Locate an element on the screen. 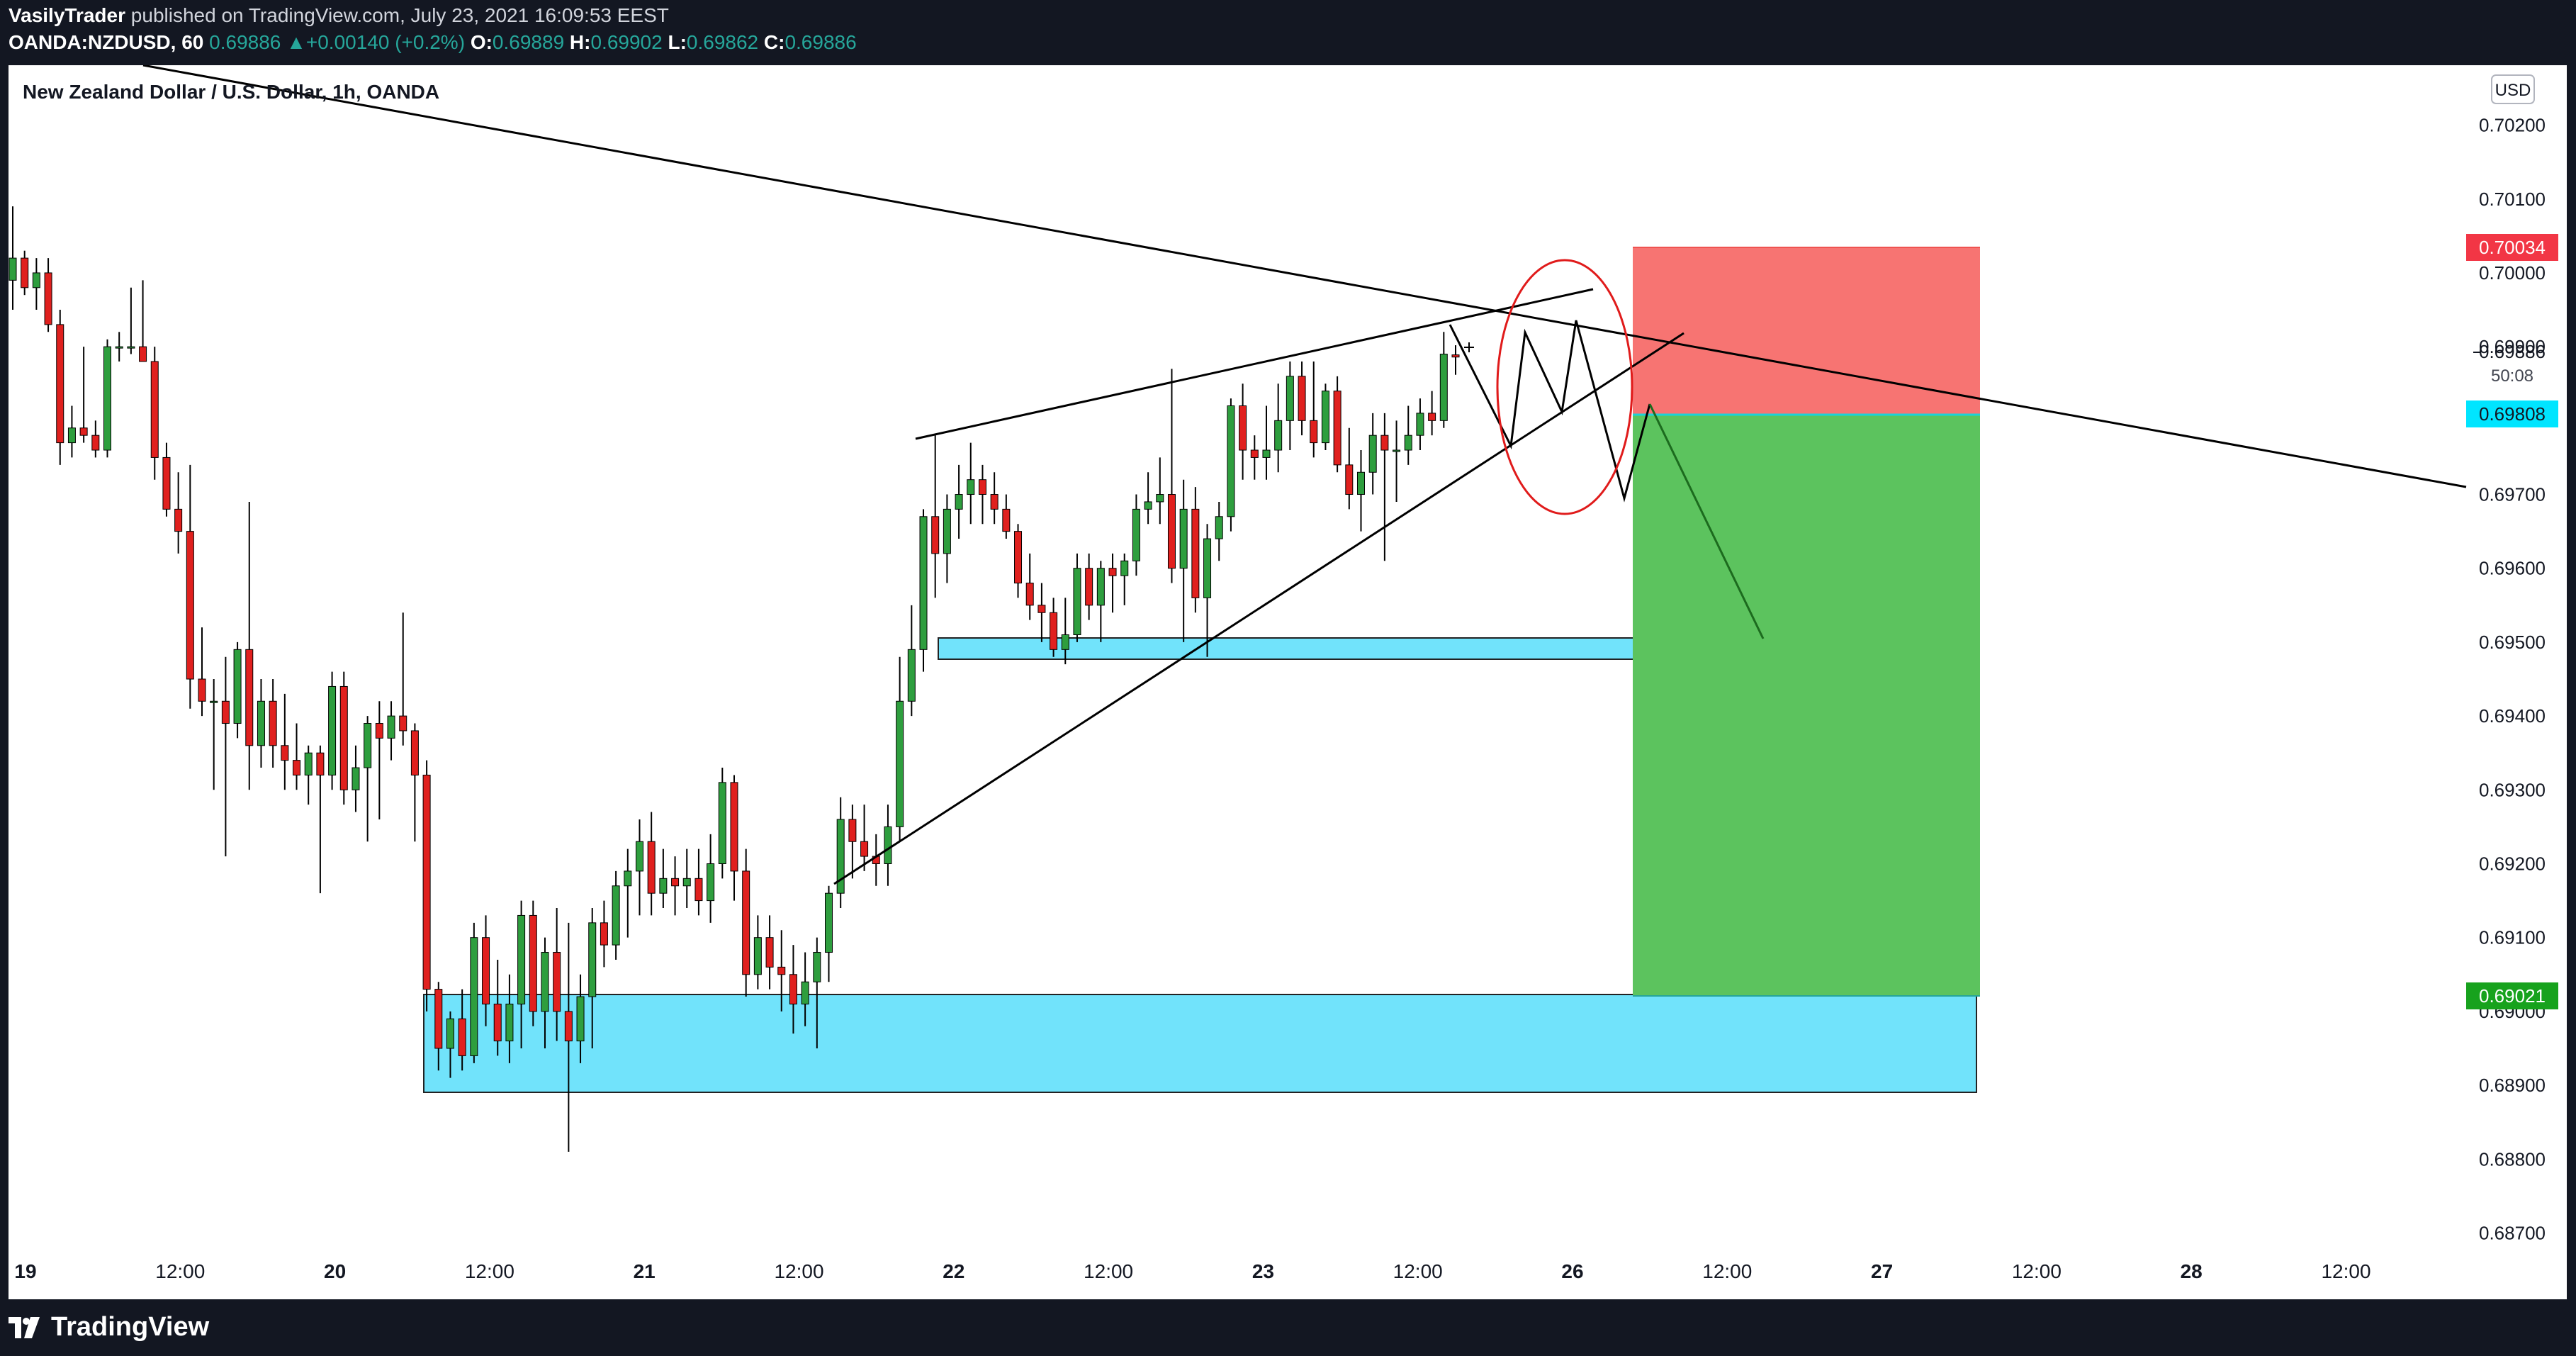 The width and height of the screenshot is (2576, 1356). entry-price-label: 0.69808 is located at coordinates (2512, 414).